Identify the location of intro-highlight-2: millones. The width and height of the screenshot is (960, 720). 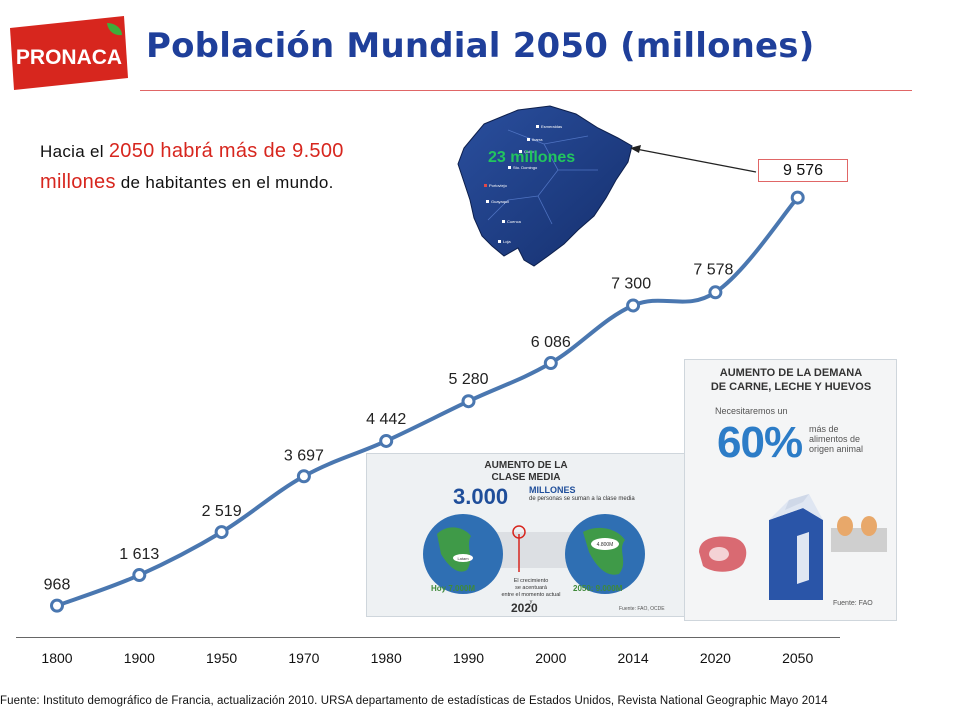
(78, 182).